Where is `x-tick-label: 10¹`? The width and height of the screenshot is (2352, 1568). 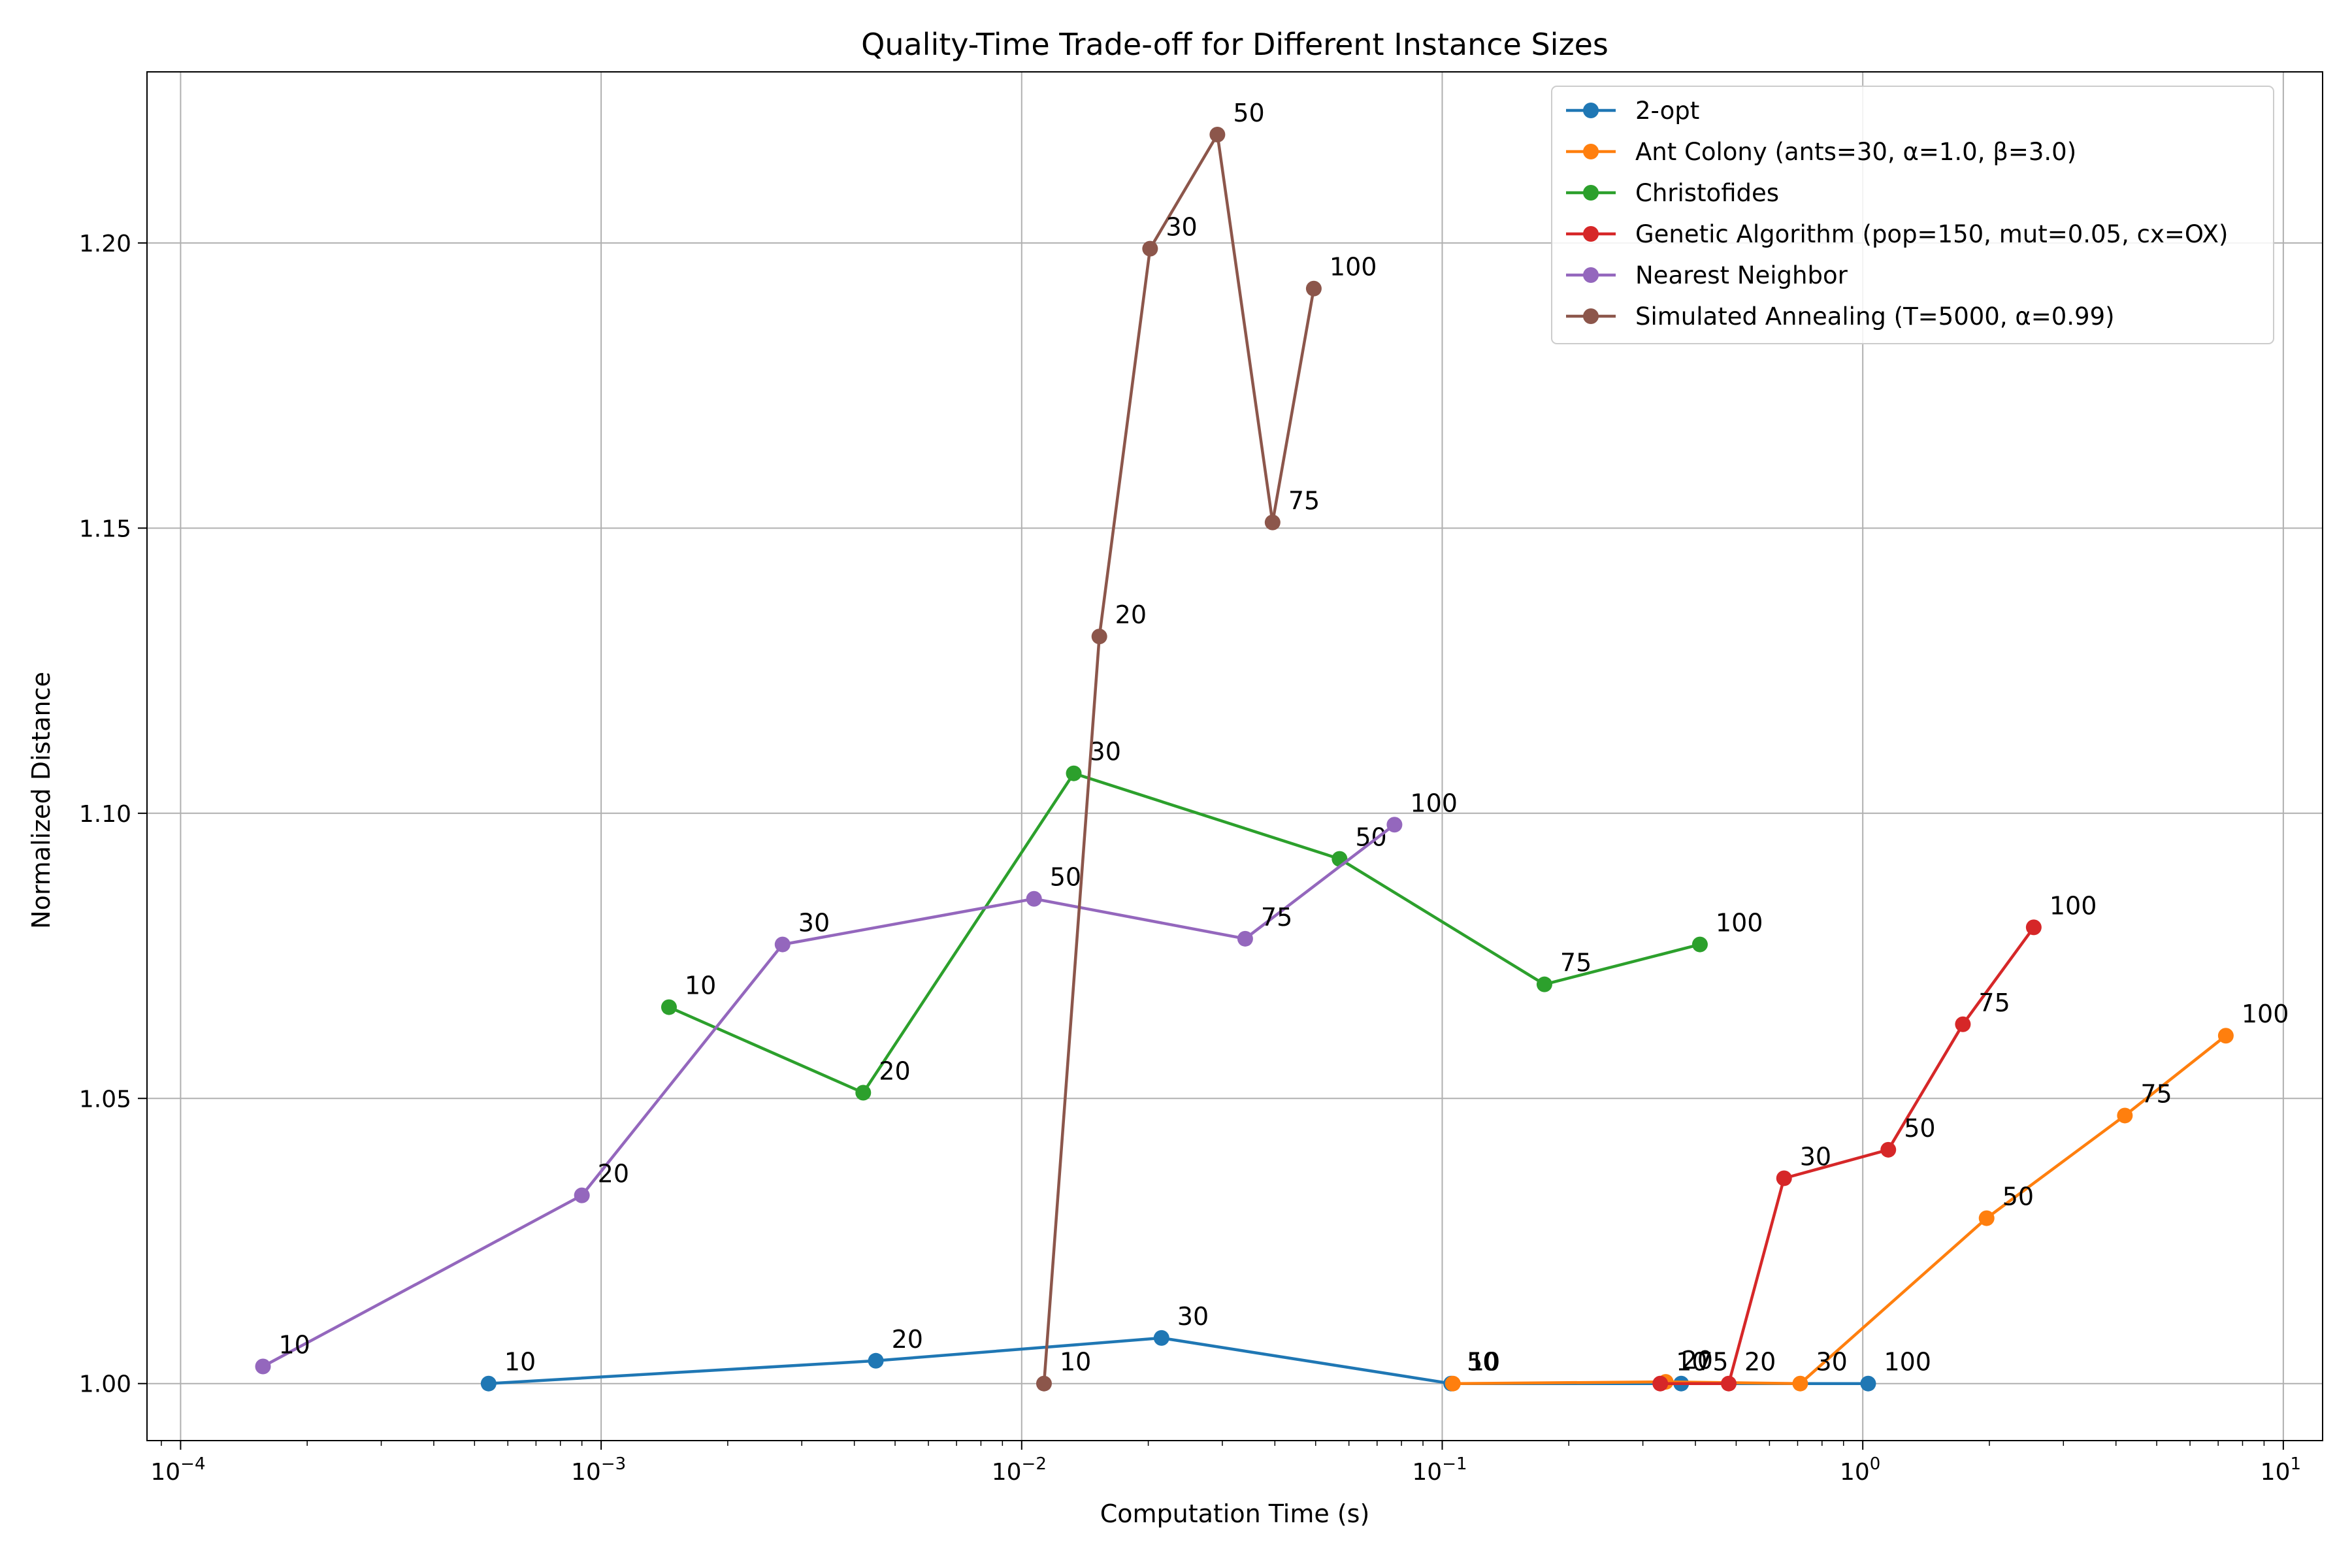
x-tick-label: 10¹ is located at coordinates (2281, 1470).